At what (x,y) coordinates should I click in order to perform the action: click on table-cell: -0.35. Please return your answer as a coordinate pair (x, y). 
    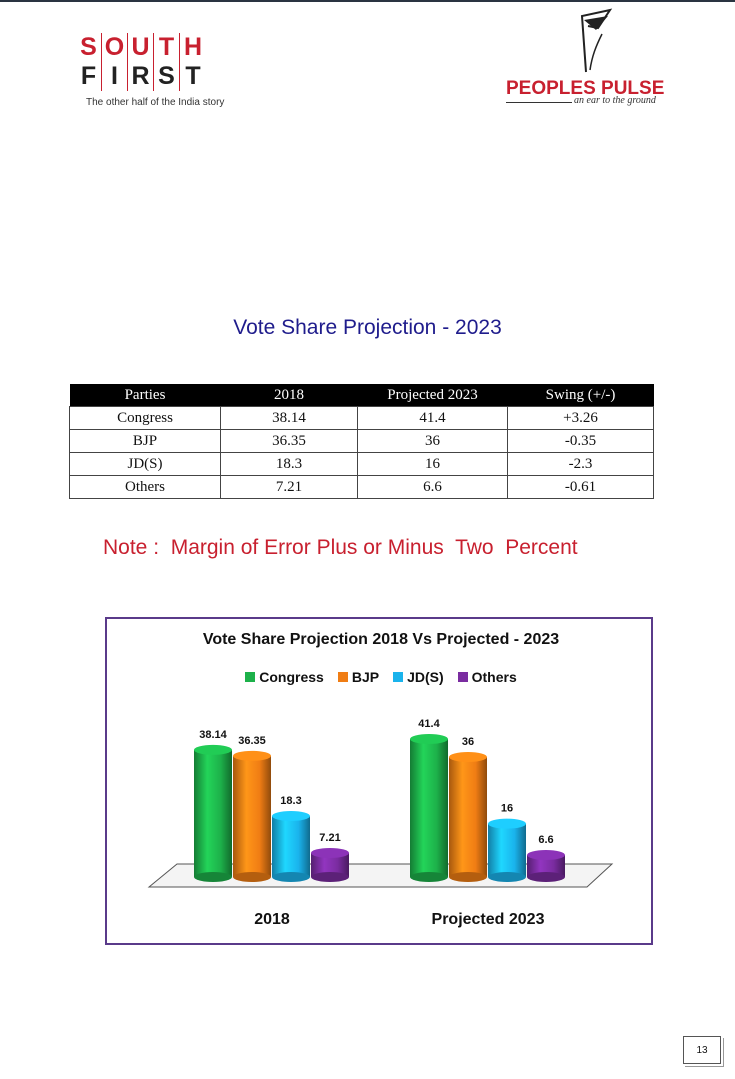
    Looking at the image, I should click on (580, 441).